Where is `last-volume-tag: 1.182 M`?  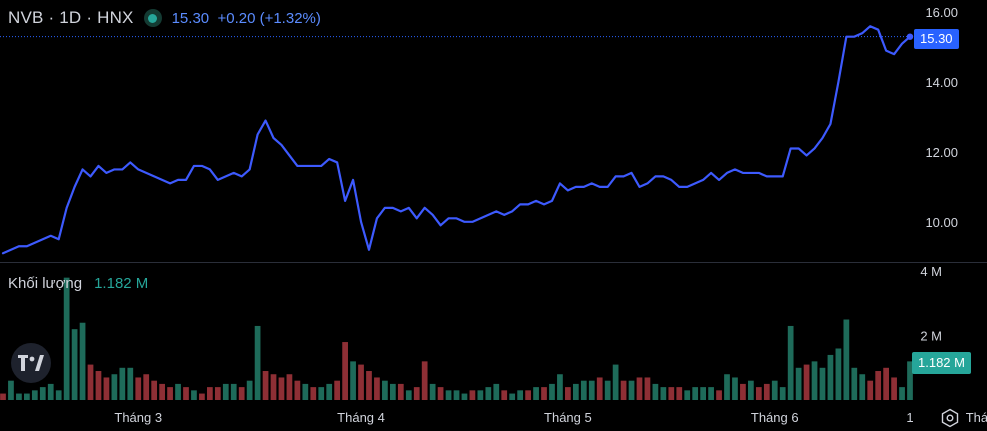 last-volume-tag: 1.182 M is located at coordinates (941, 363).